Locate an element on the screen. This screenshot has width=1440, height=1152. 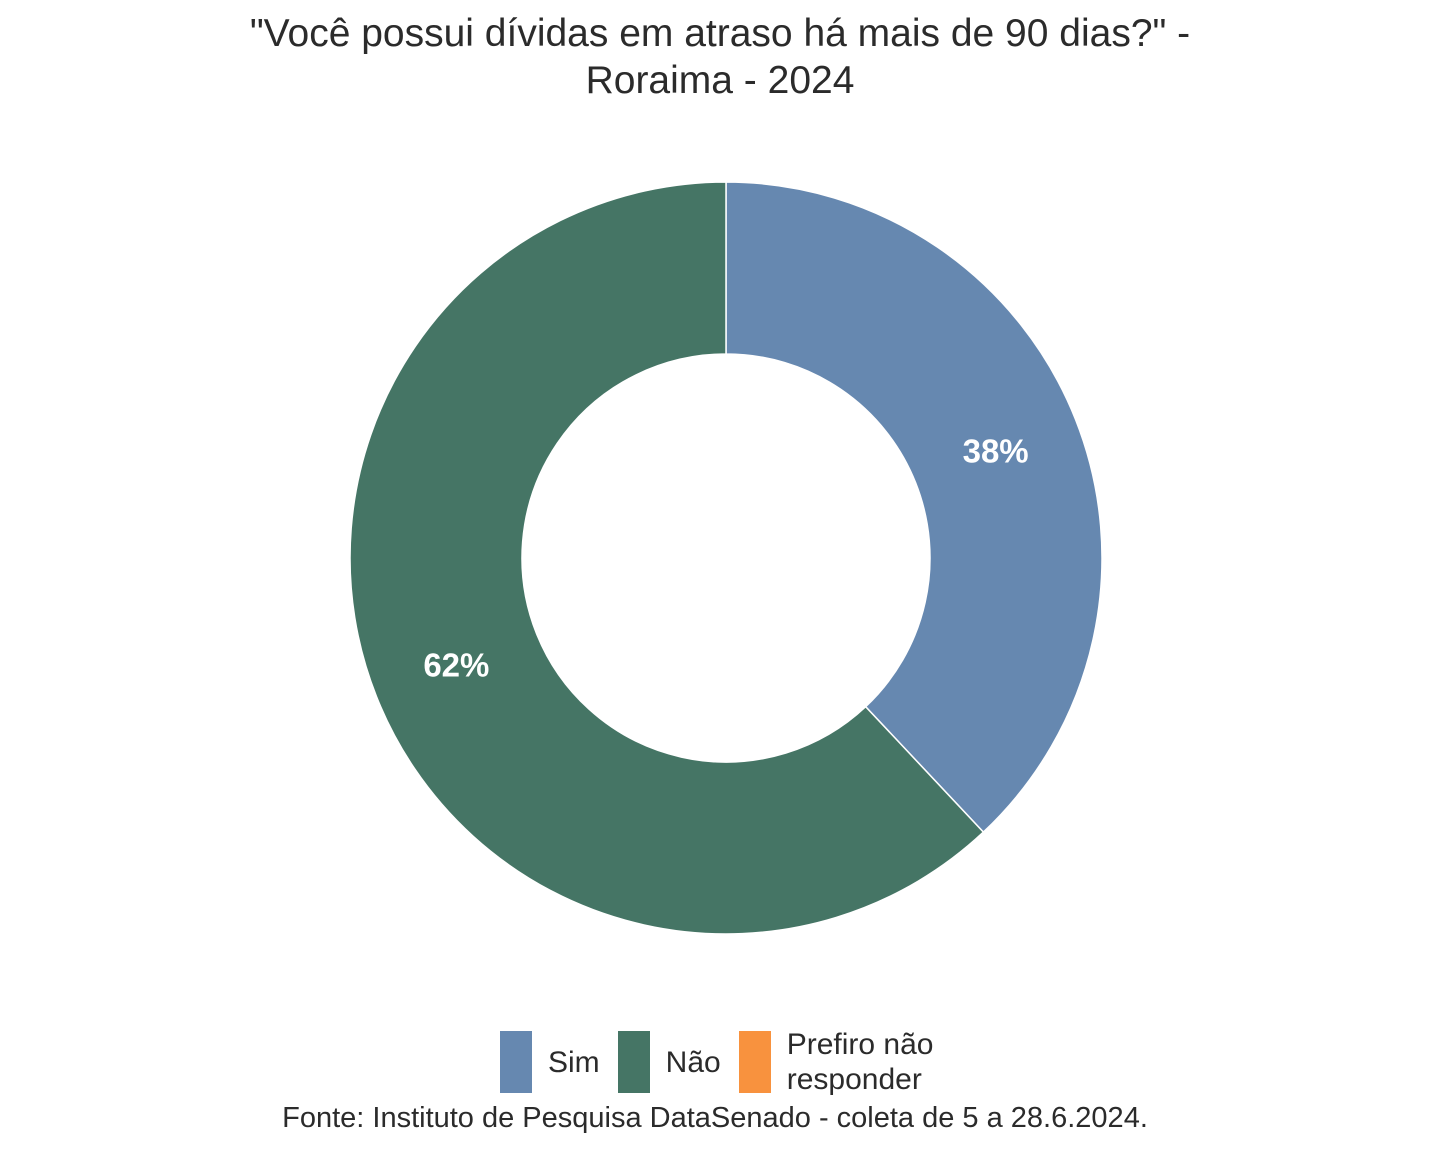
slice-label-nao: 62% is located at coordinates (456, 664).